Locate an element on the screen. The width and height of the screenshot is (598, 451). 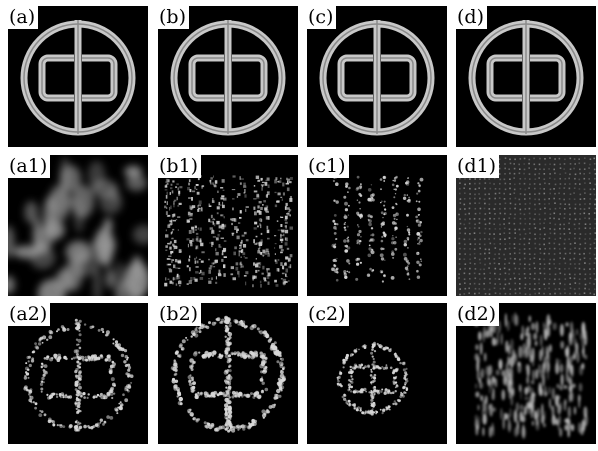
panel-label-a: (a) is located at coordinates (23, 17).